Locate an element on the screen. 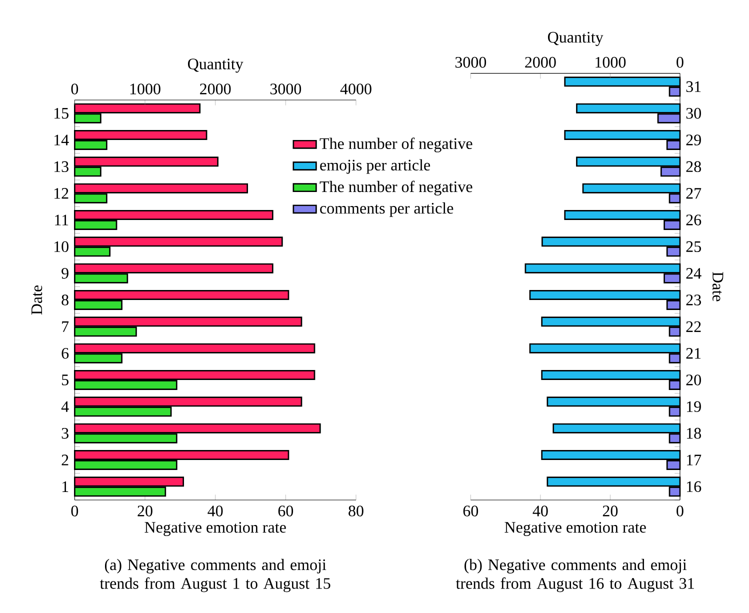 The height and width of the screenshot is (613, 749). x-tick-label: 80 is located at coordinates (356, 511).